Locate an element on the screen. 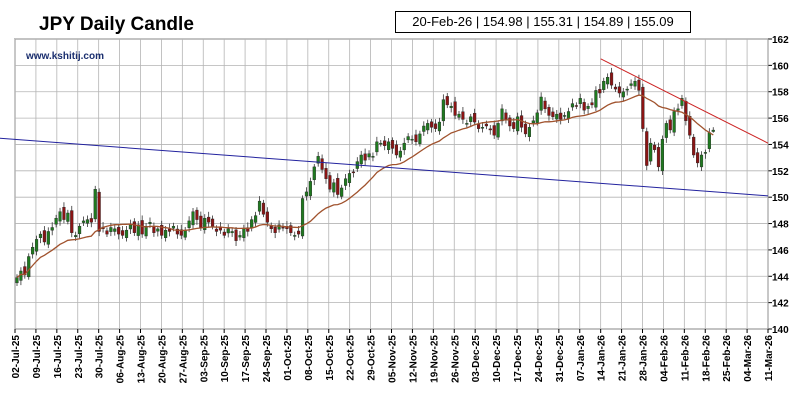 Image resolution: width=800 pixels, height=400 pixels. x-tick-label: 20-Aug-25 is located at coordinates (162, 359).